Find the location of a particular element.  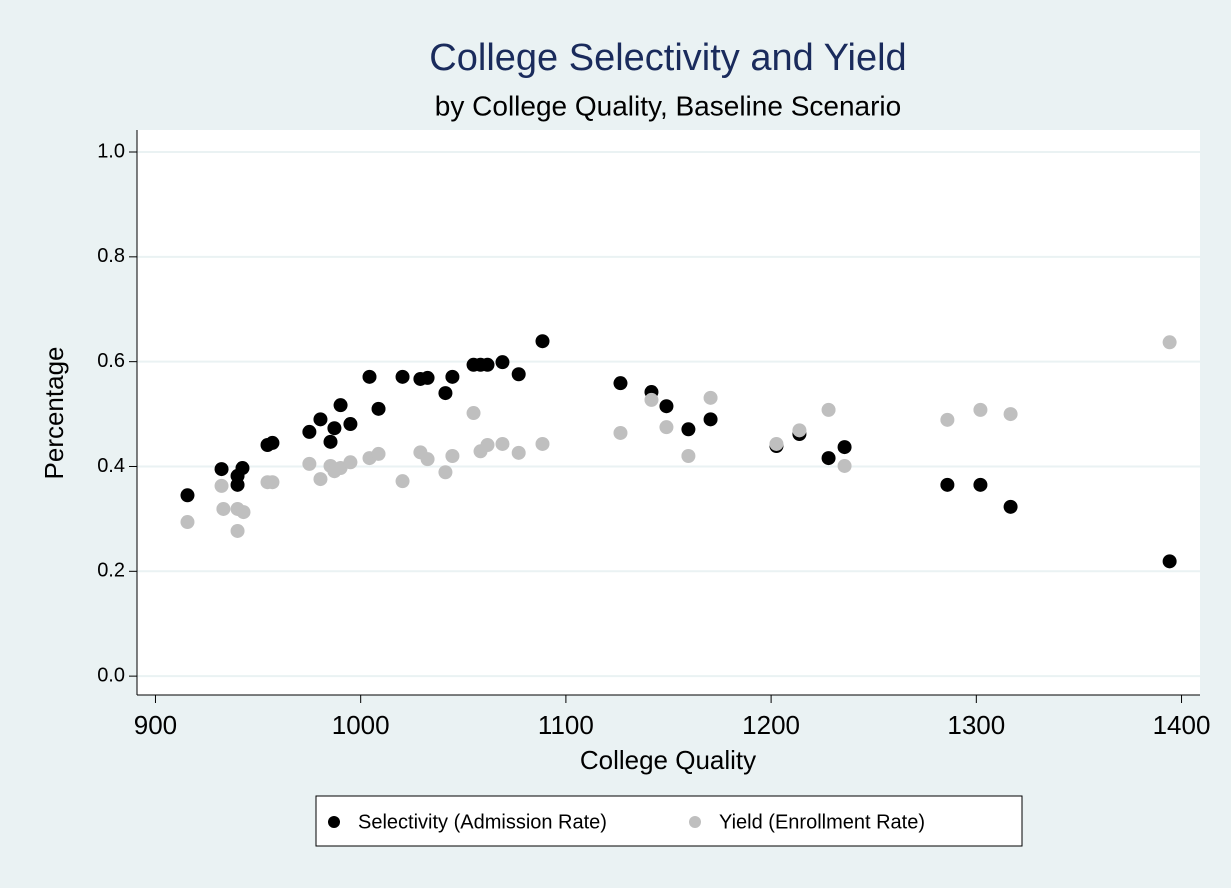

y-tick-label: 0.4 is located at coordinates (111, 466).